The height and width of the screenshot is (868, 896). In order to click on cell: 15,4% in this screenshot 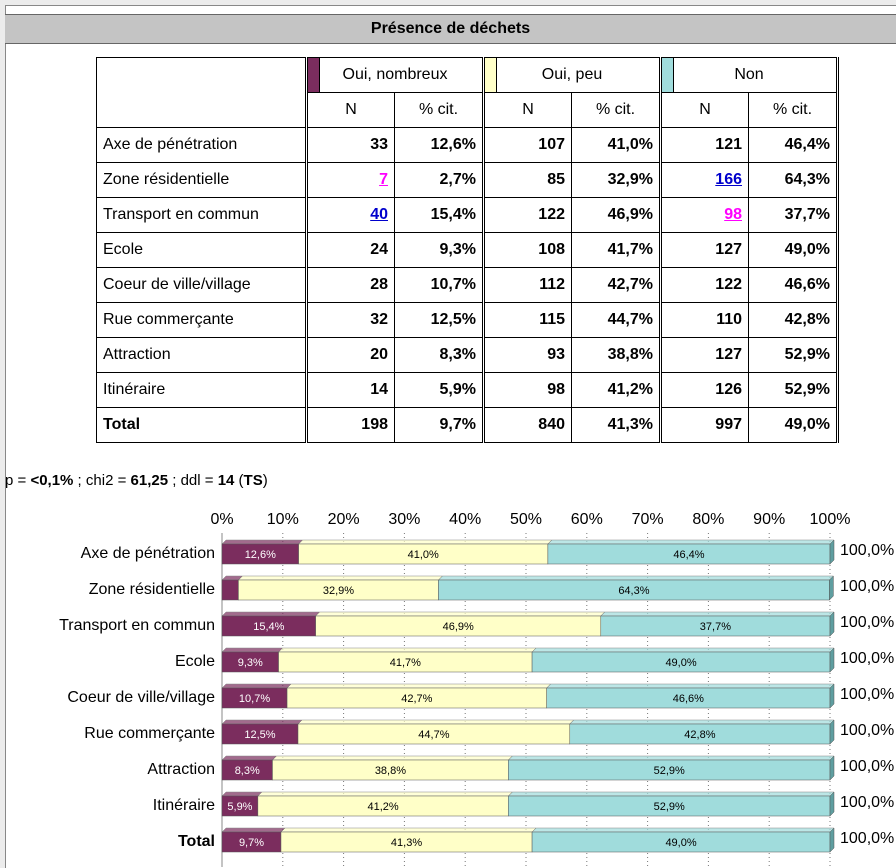, I will do `click(439, 215)`.